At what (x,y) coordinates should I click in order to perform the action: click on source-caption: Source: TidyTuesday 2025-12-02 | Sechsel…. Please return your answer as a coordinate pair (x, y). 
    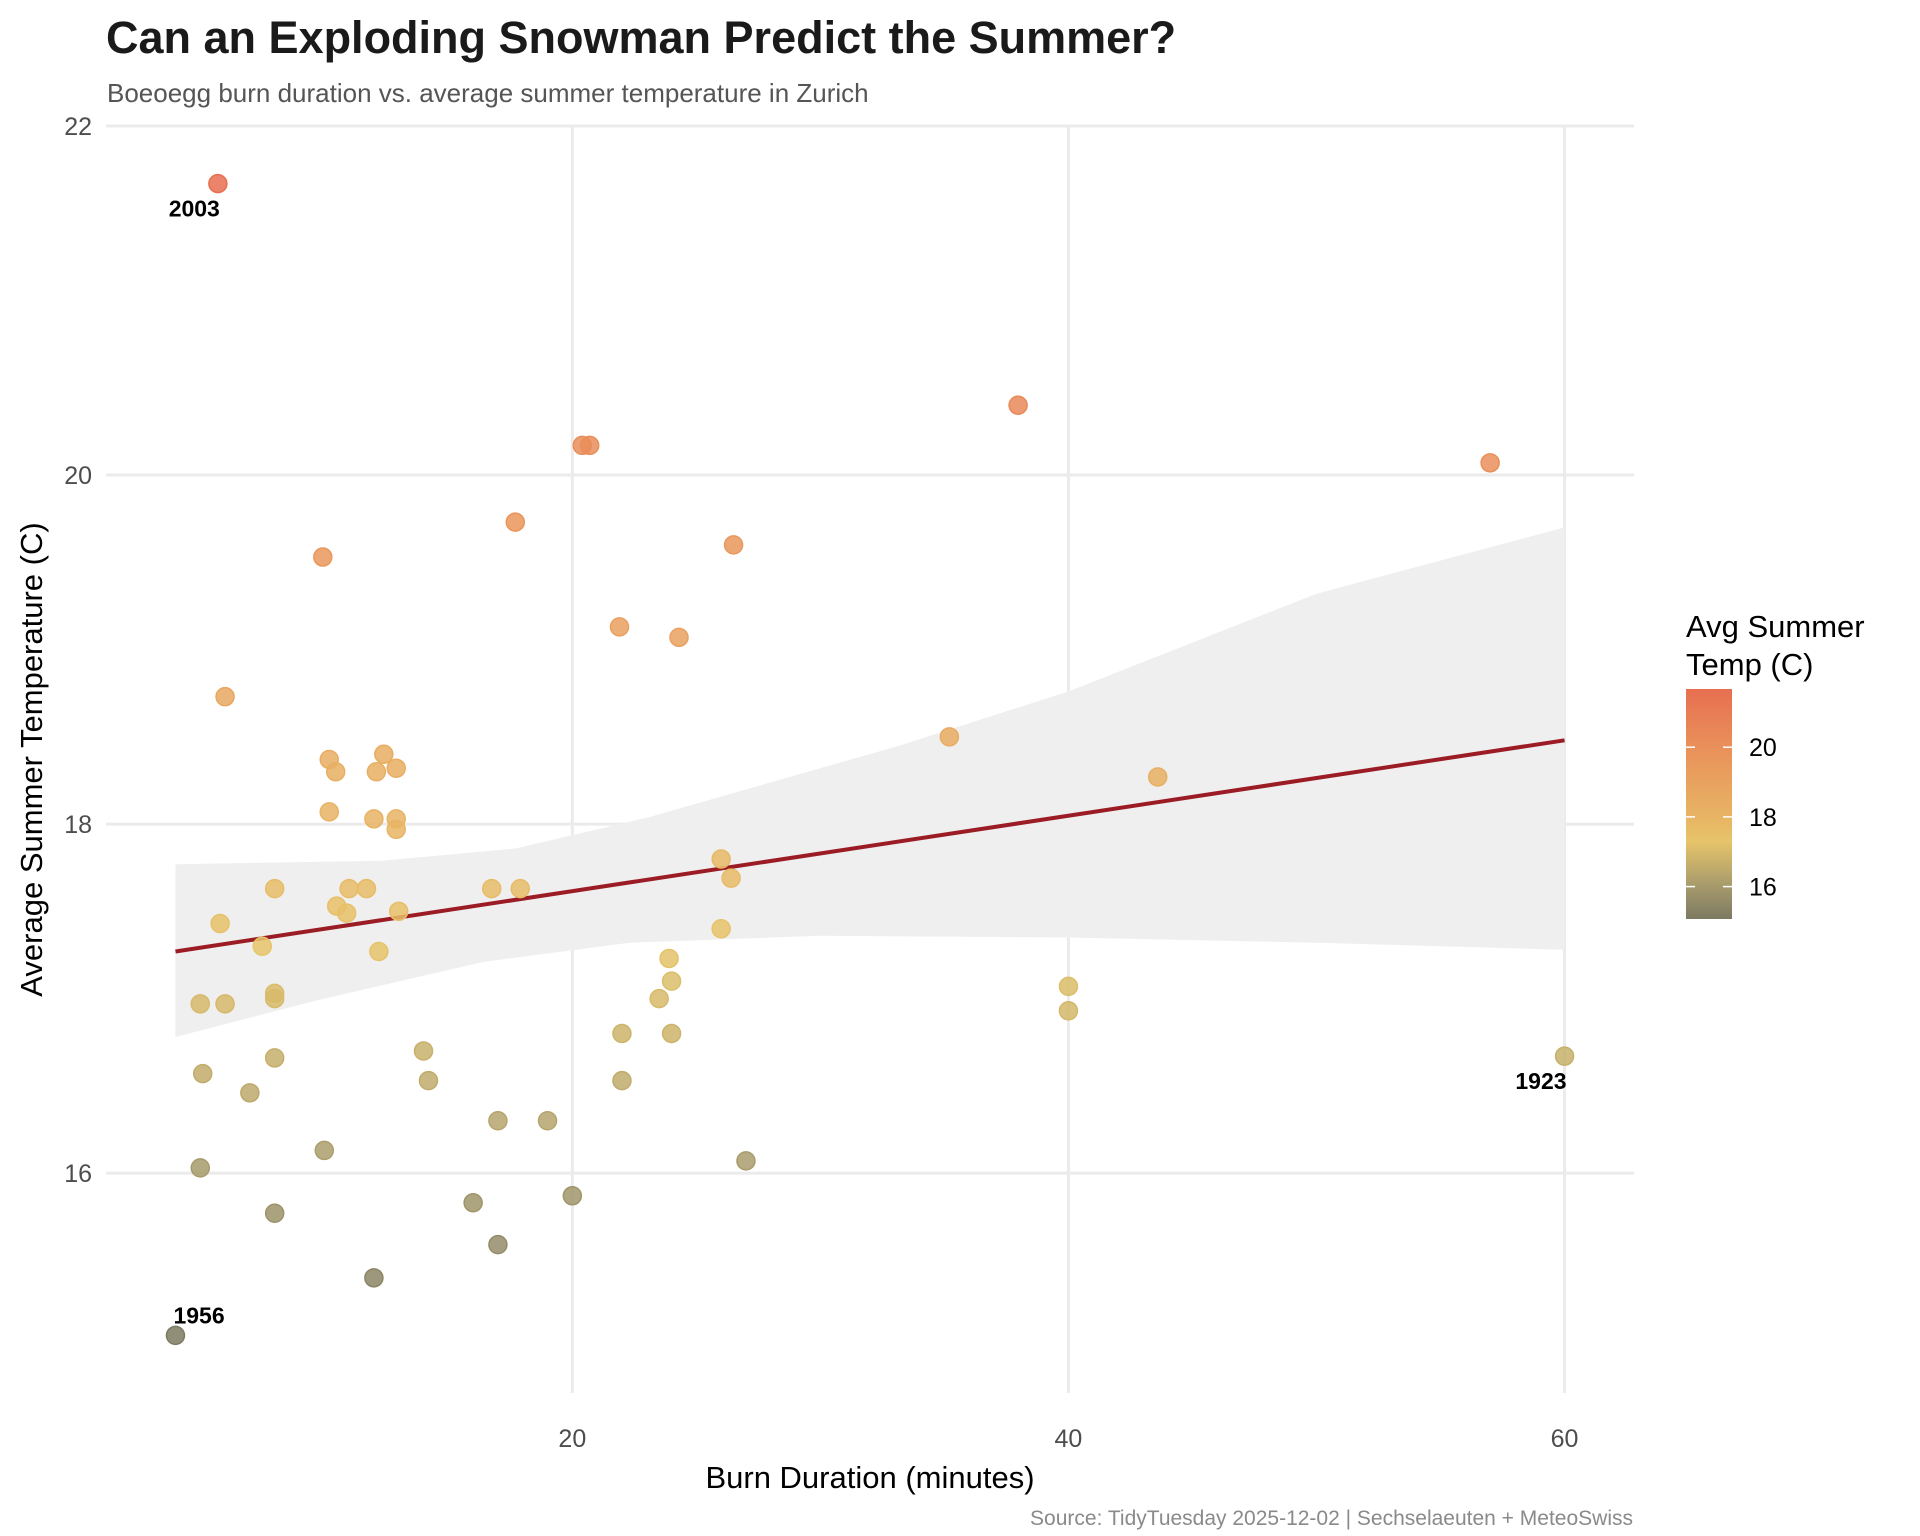
    Looking at the image, I should click on (1331, 1518).